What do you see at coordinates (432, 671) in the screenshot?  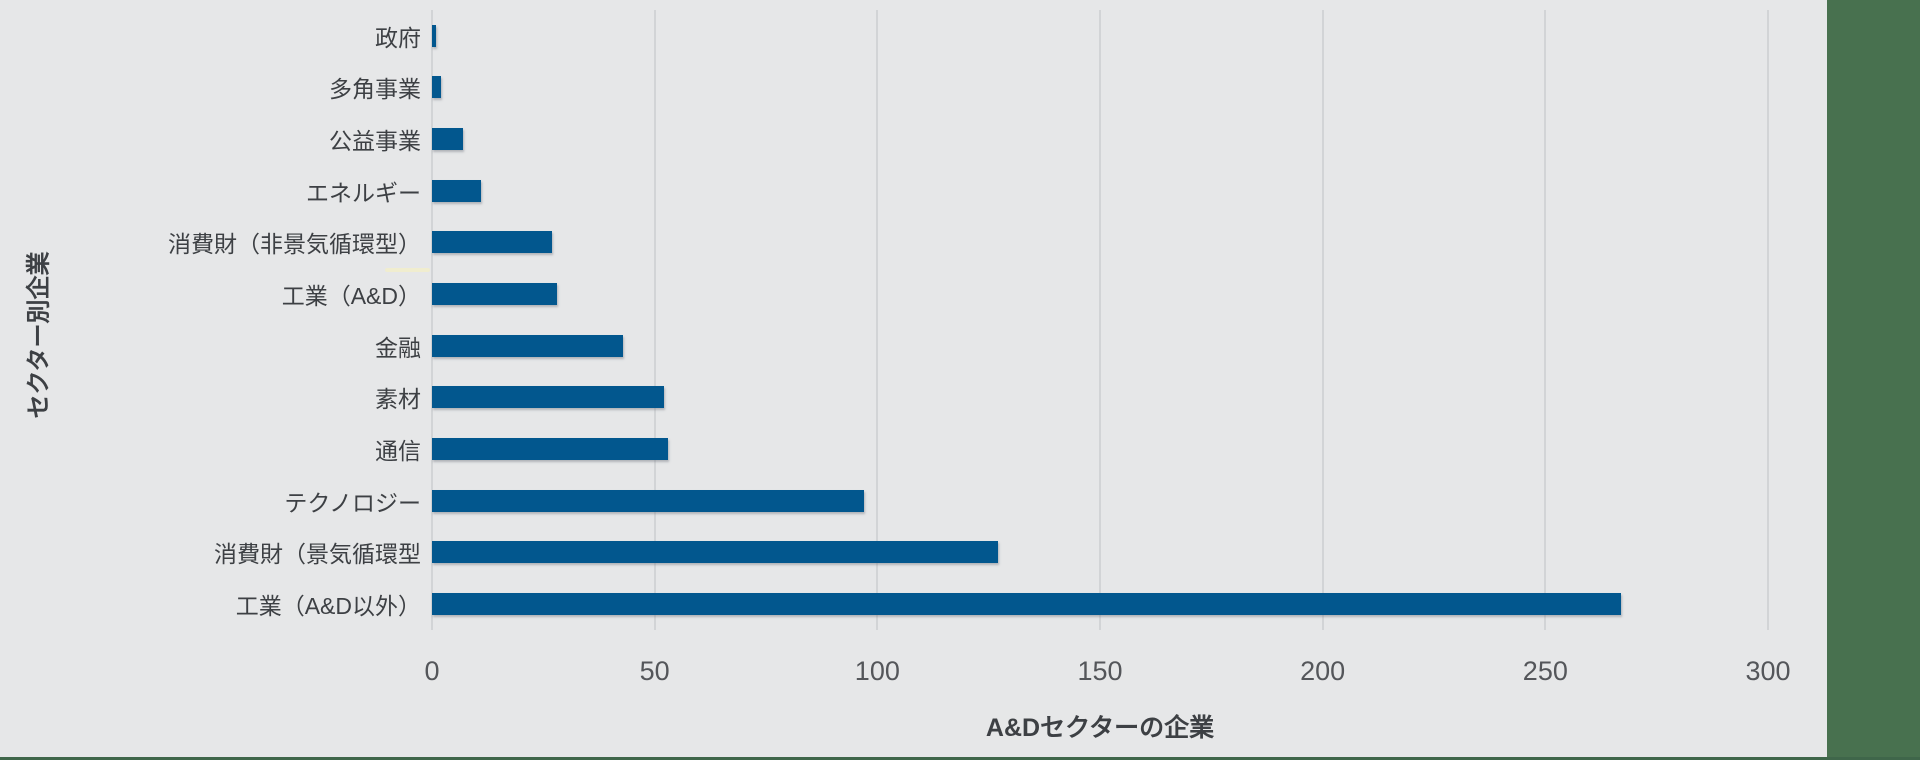 I see `x-tick-label-0: 0` at bounding box center [432, 671].